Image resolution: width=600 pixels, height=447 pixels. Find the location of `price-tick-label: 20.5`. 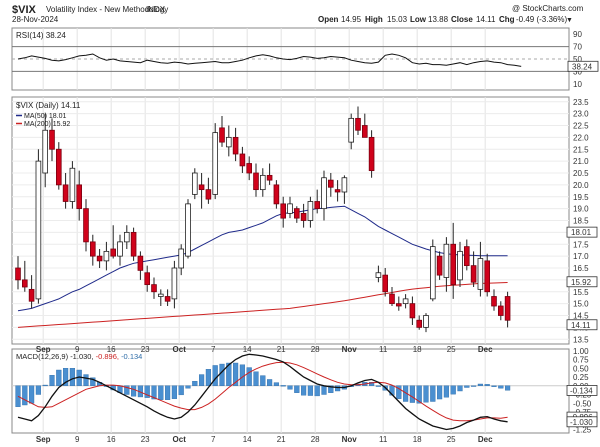

price-tick-label: 20.5 is located at coordinates (581, 173).